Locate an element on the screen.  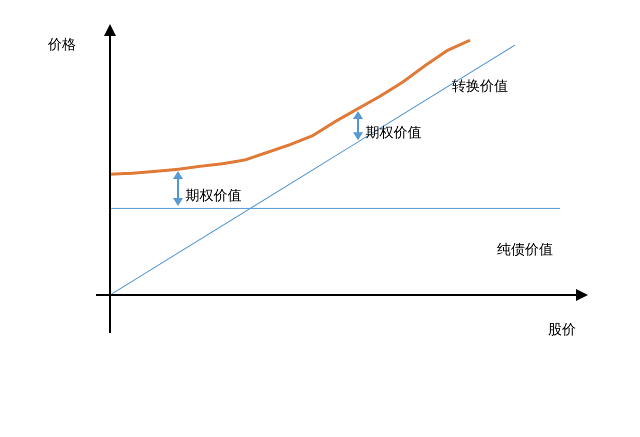
y-axis-title: 价格 is located at coordinates (62, 45).